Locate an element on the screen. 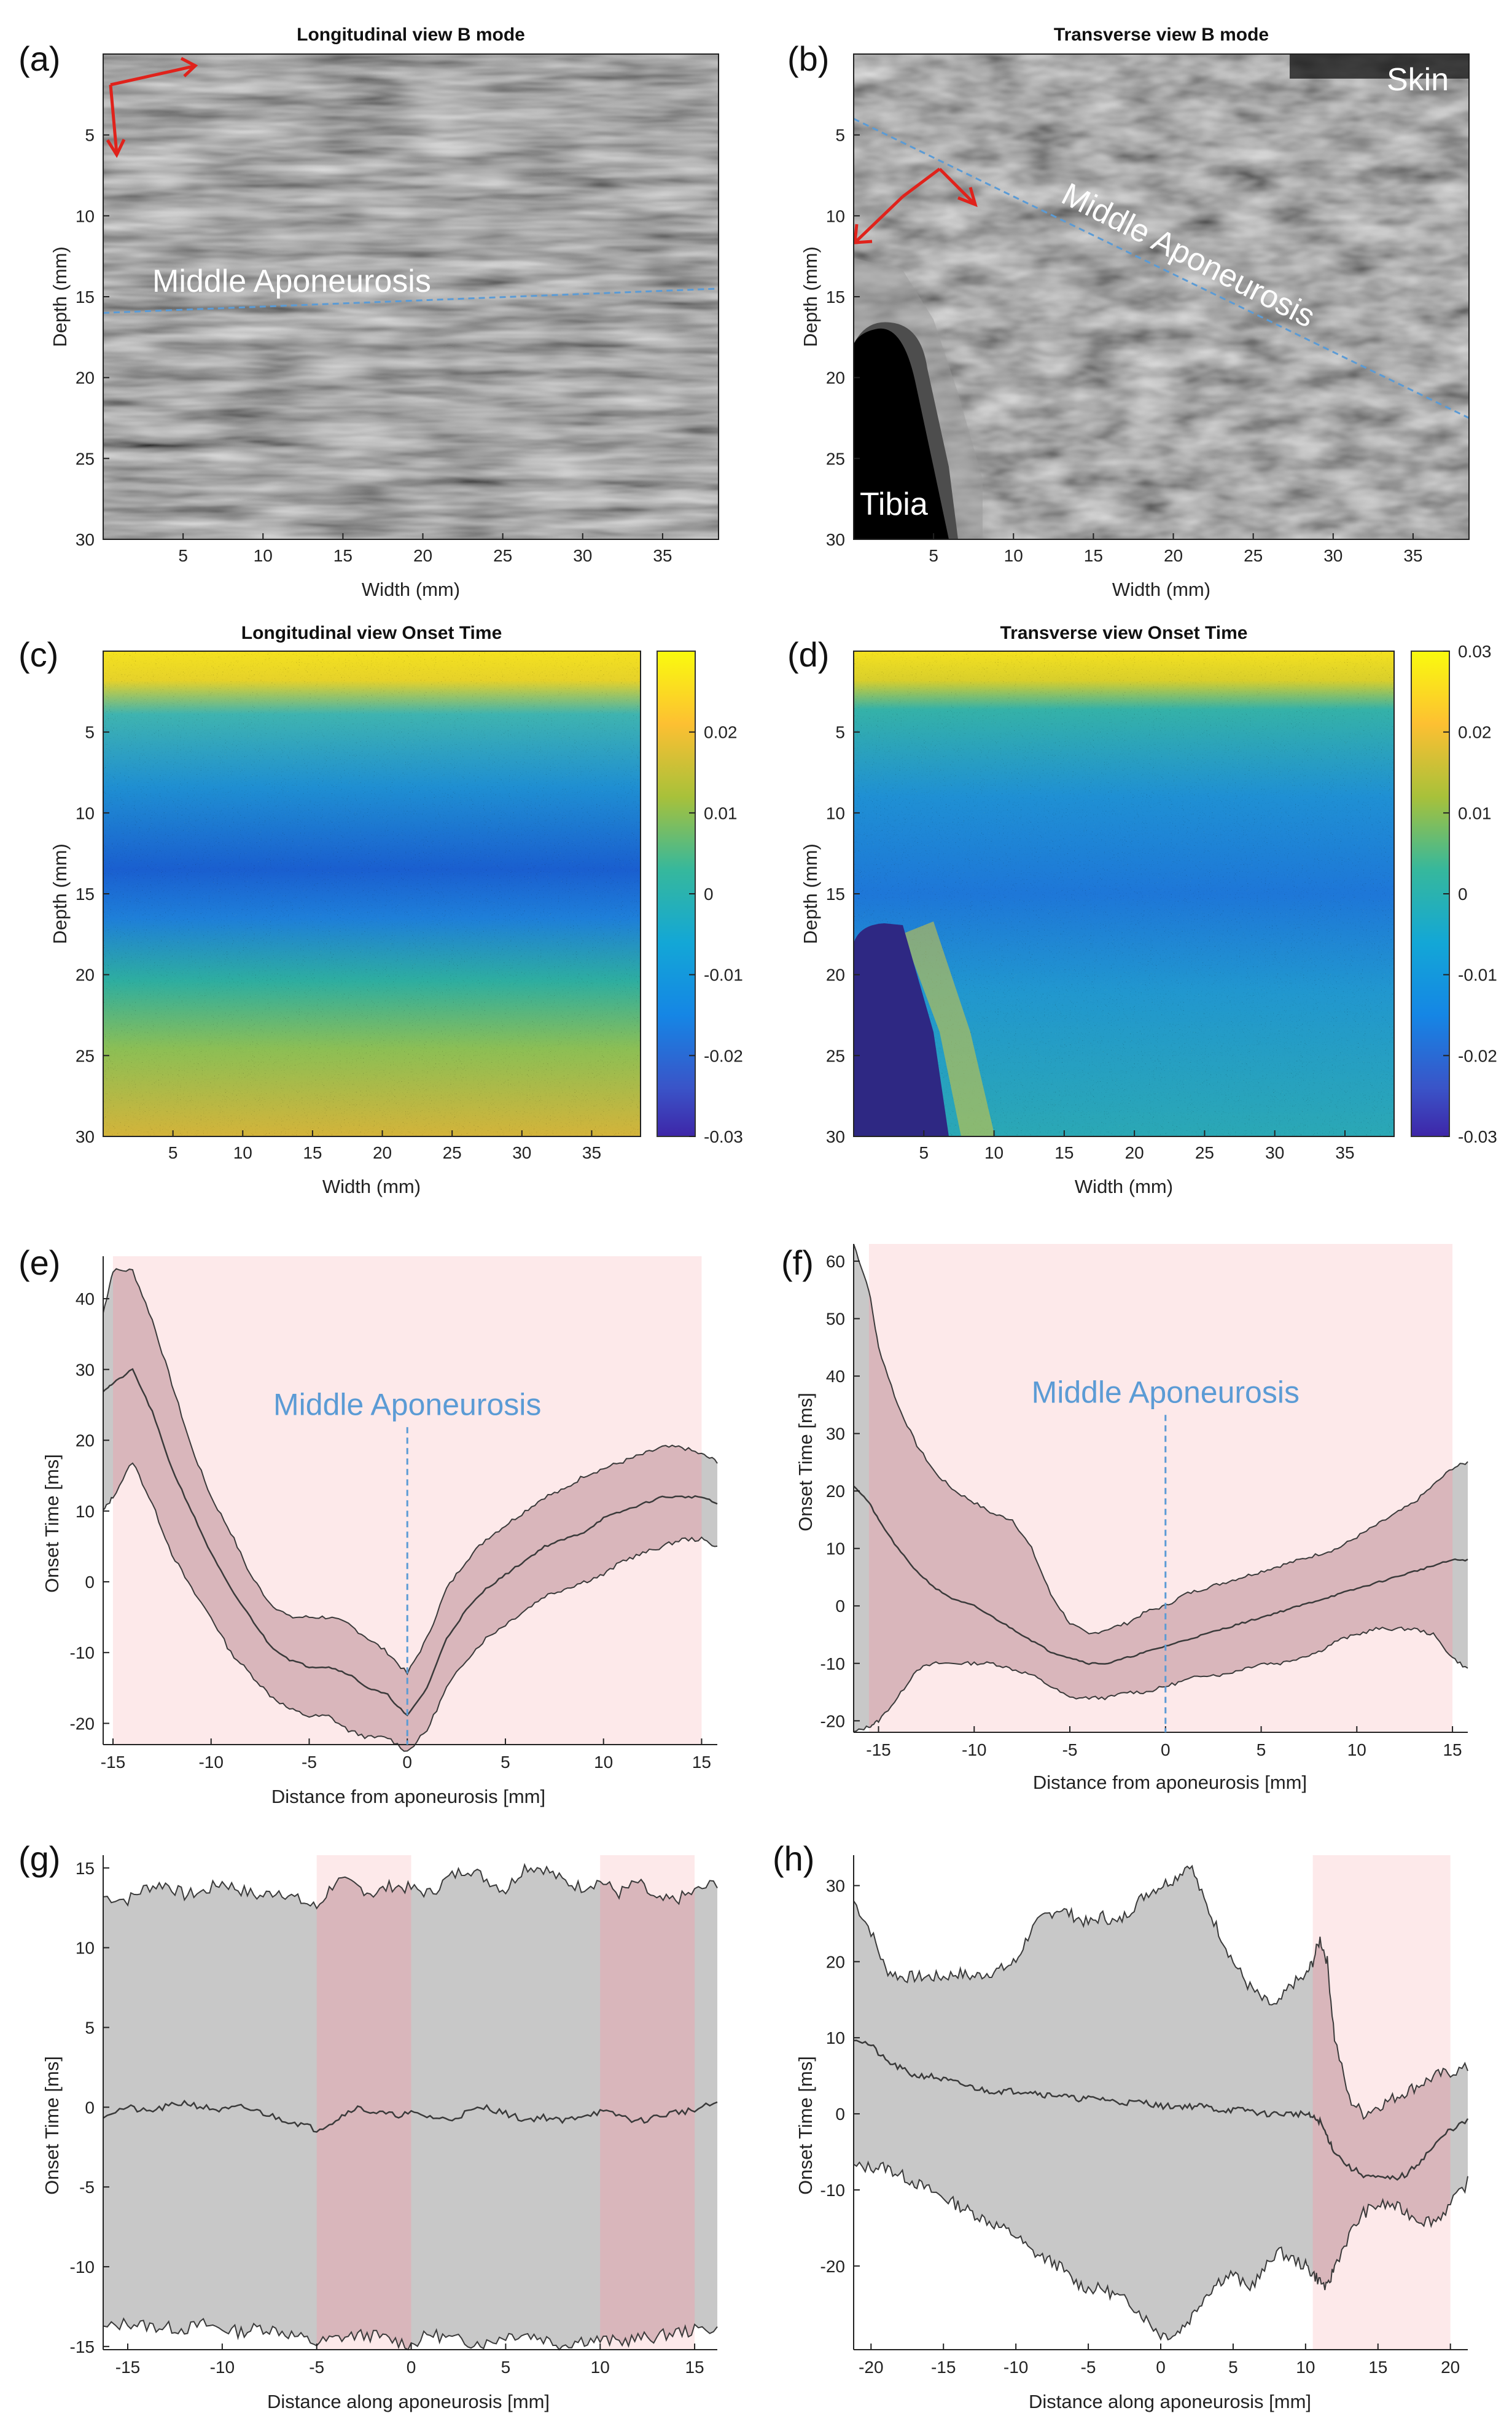 Image resolution: width=1512 pixels, height=2424 pixels. plot-h: -20 -15 -10 -5 0 5 10 15 20 -20 -10 0 10 20 30 is located at coordinates (1145, 2116).